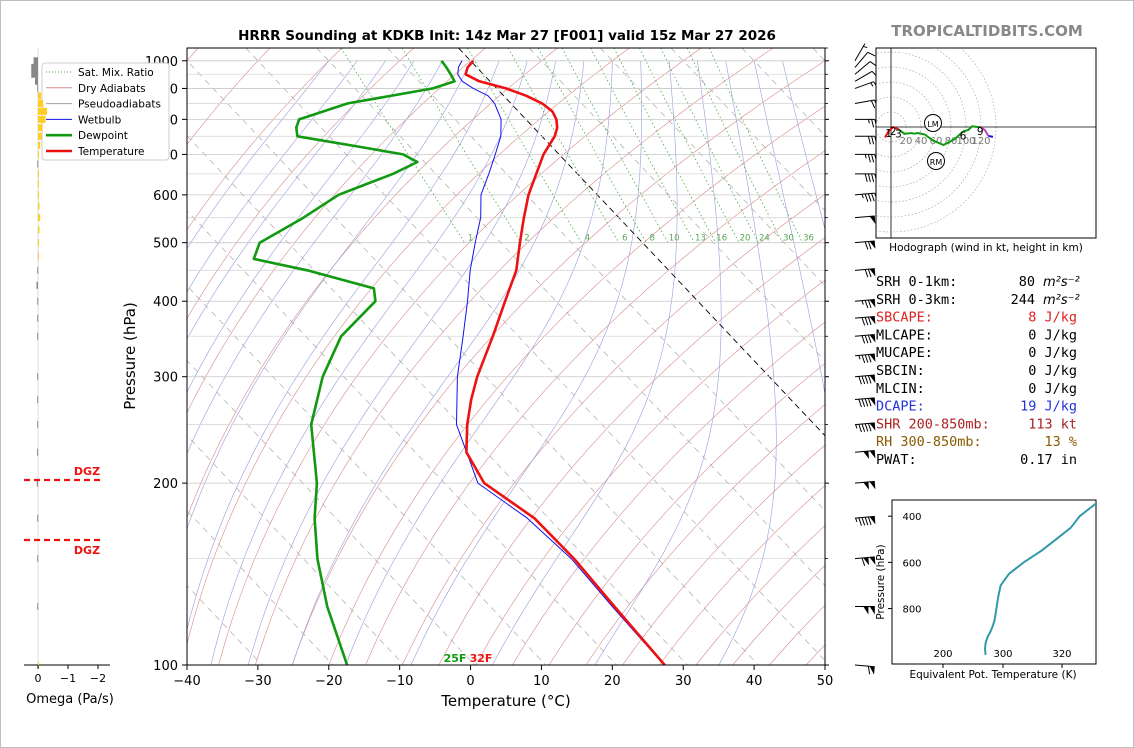 The image size is (1134, 748). Describe the element at coordinates (906, 141) in the screenshot. I see `hodograph-ring-label: 20` at that location.